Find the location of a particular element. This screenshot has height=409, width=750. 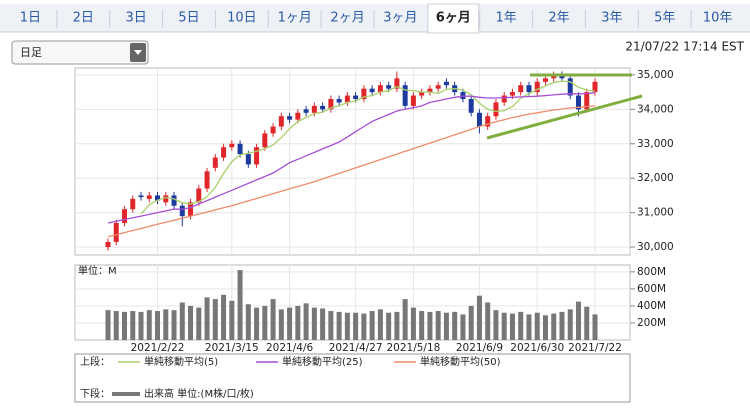

tab-label: 2年 is located at coordinates (558, 18).